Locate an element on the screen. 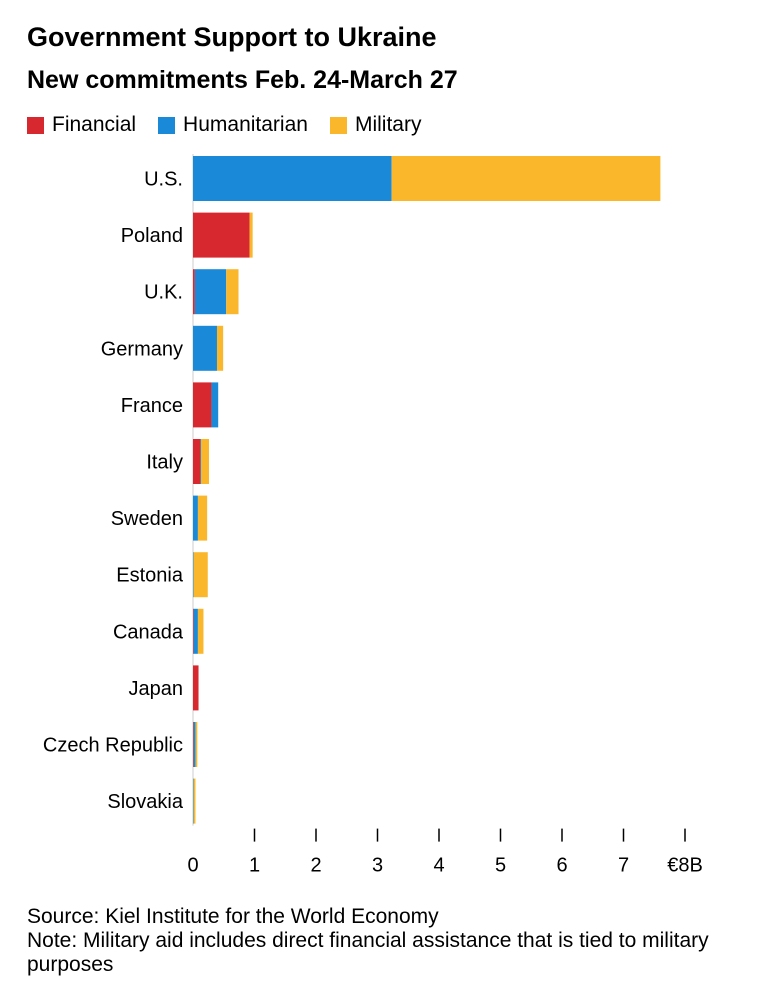  x-tick-label-5: 5 is located at coordinates (500, 866).